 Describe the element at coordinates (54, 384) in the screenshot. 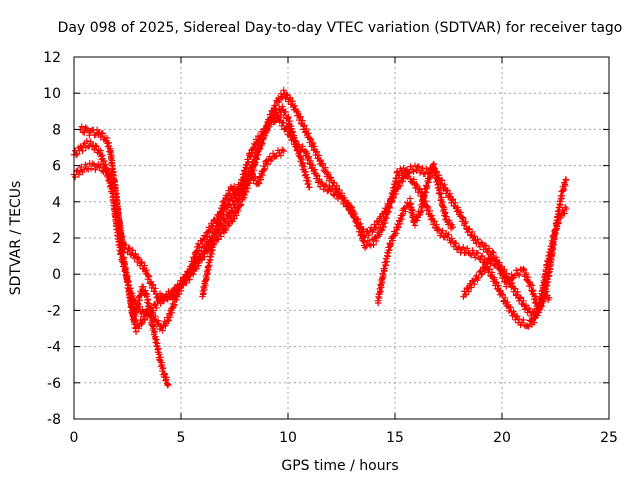

I see `y-tick-label: -6` at that location.